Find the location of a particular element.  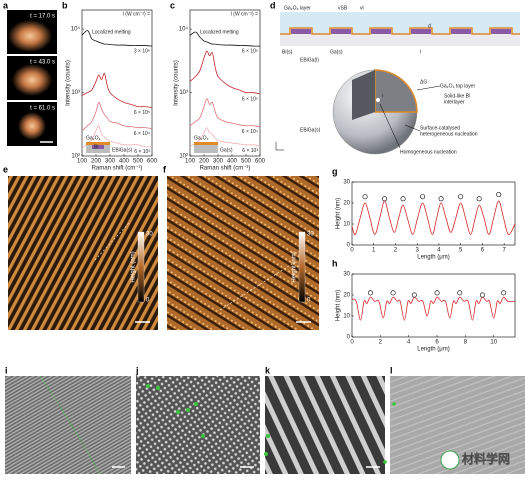

x-tick-label: 400 is located at coordinates (232, 162).